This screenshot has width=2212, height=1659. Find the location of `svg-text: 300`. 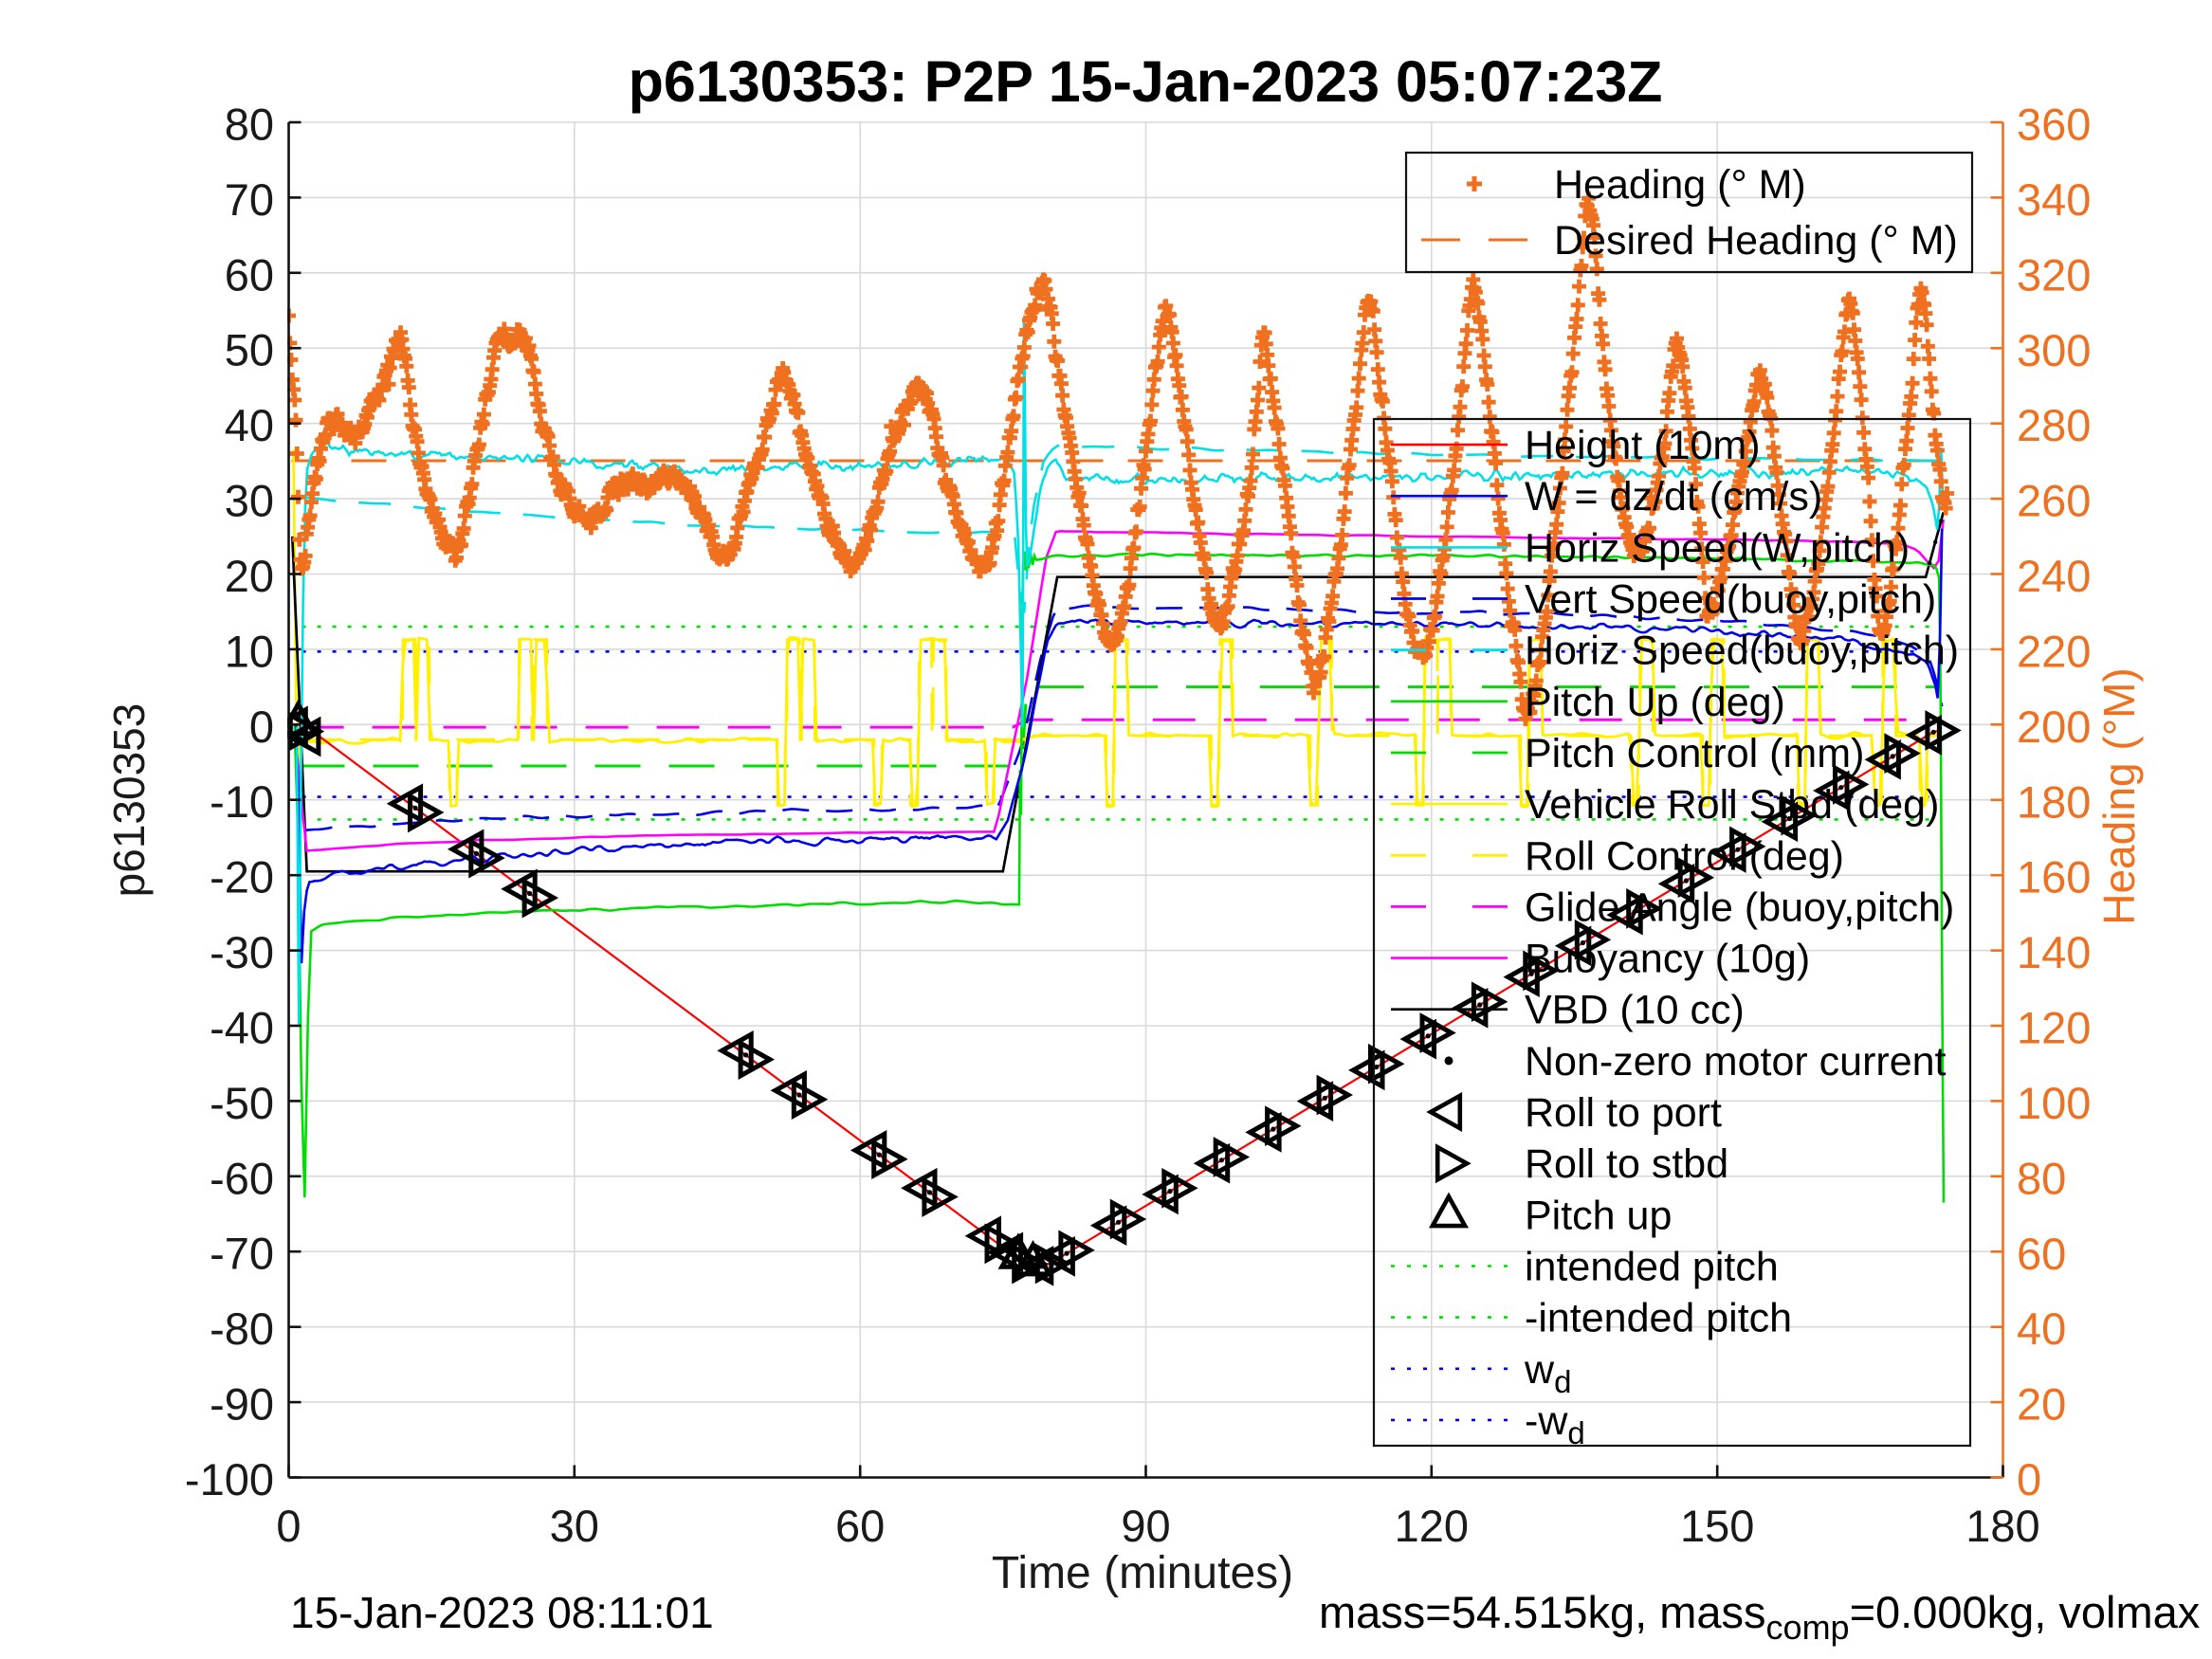

svg-text: 300 is located at coordinates (2054, 350).